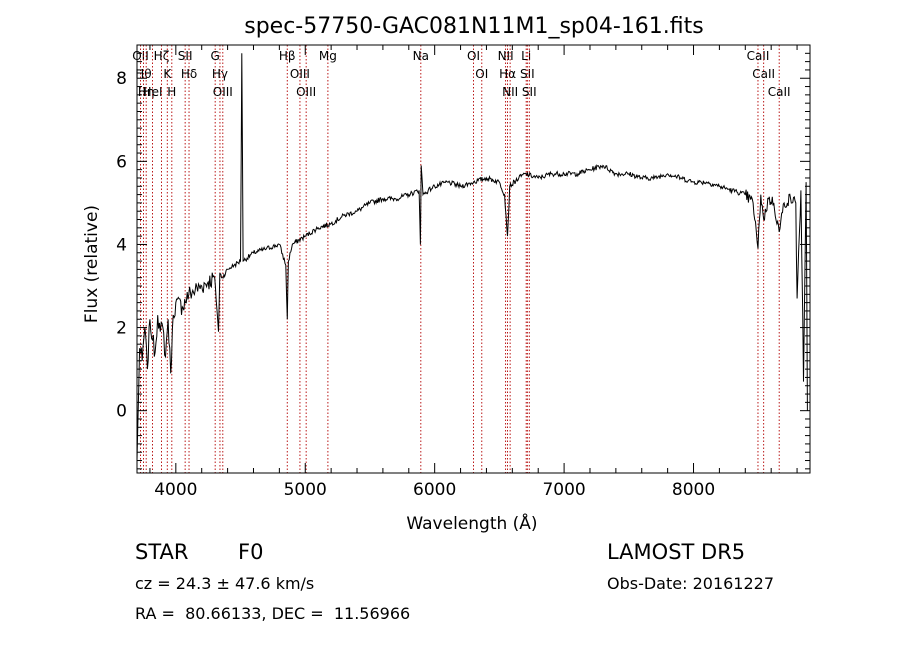 The height and width of the screenshot is (649, 900). Describe the element at coordinates (474, 26) in the screenshot. I see `chart-title: spec-57750-GAC081N11M1_sp04-161.fits` at that location.